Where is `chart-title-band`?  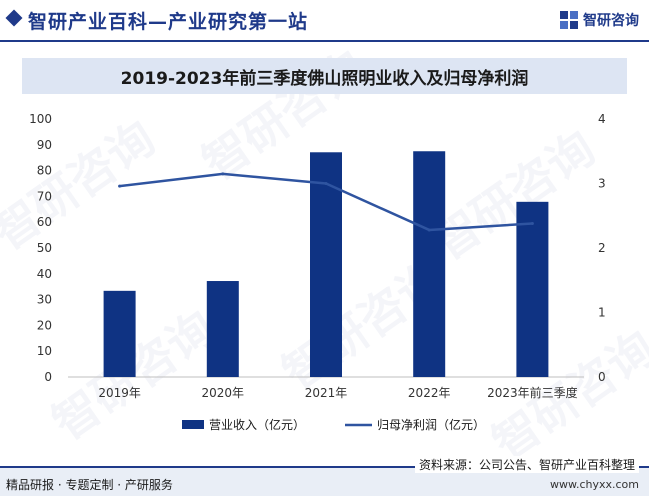 chart-title-band is located at coordinates (324, 76).